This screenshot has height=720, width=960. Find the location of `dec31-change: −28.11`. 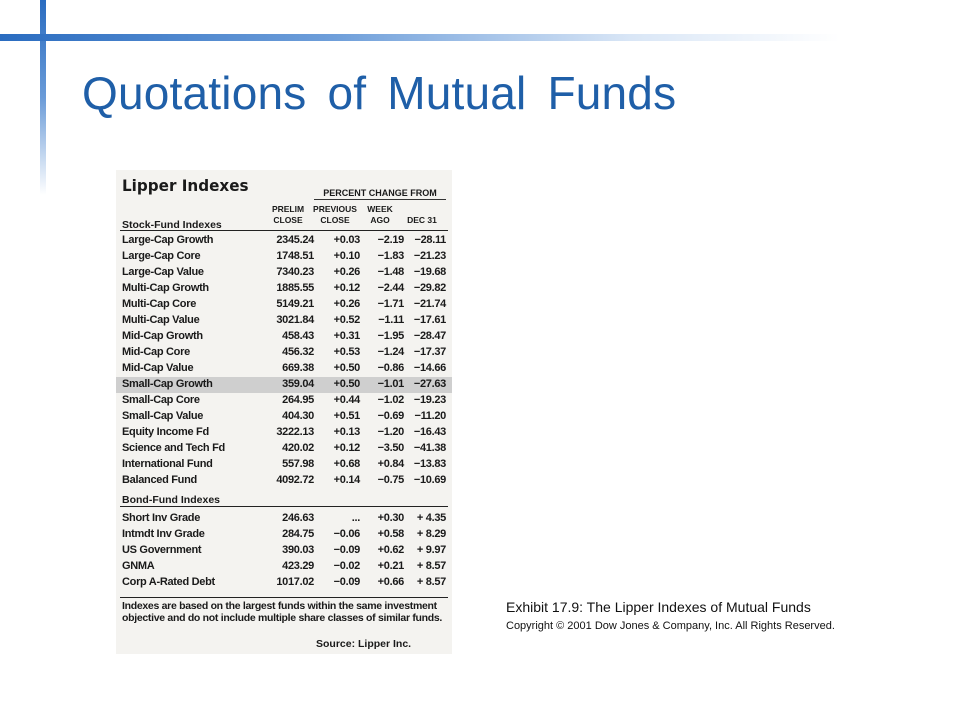

dec31-change: −28.11 is located at coordinates (430, 240).